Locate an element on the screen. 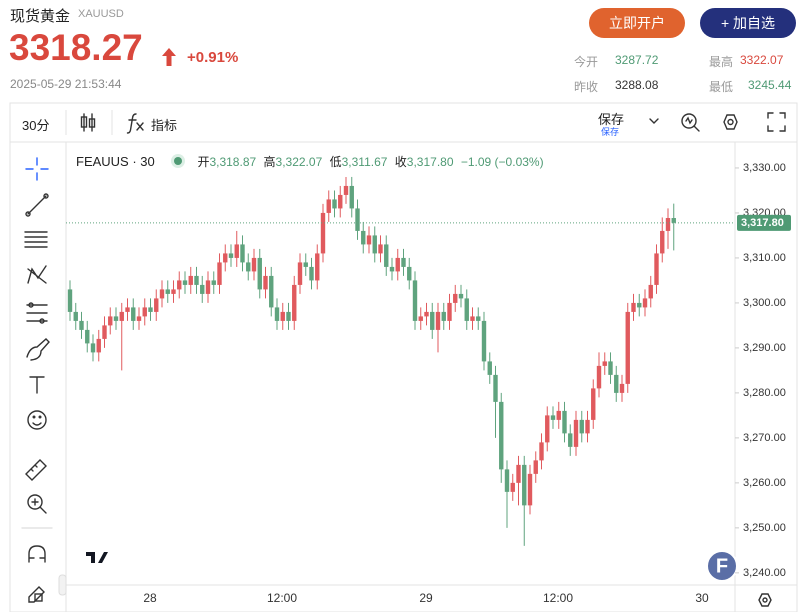  stat-value: 3288.08 is located at coordinates (637, 85).